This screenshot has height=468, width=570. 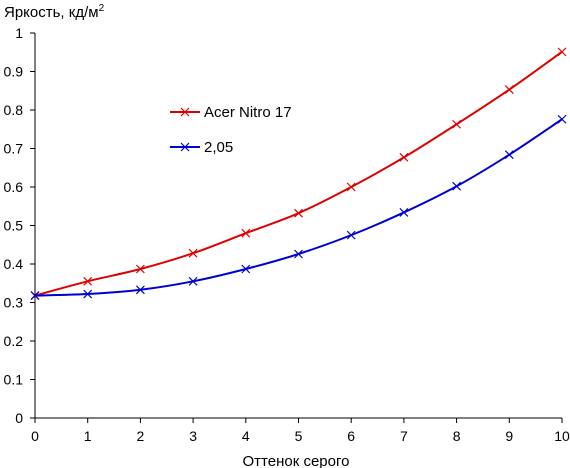 What do you see at coordinates (296, 460) in the screenshot?
I see `x-axis-title: Оттенок серого` at bounding box center [296, 460].